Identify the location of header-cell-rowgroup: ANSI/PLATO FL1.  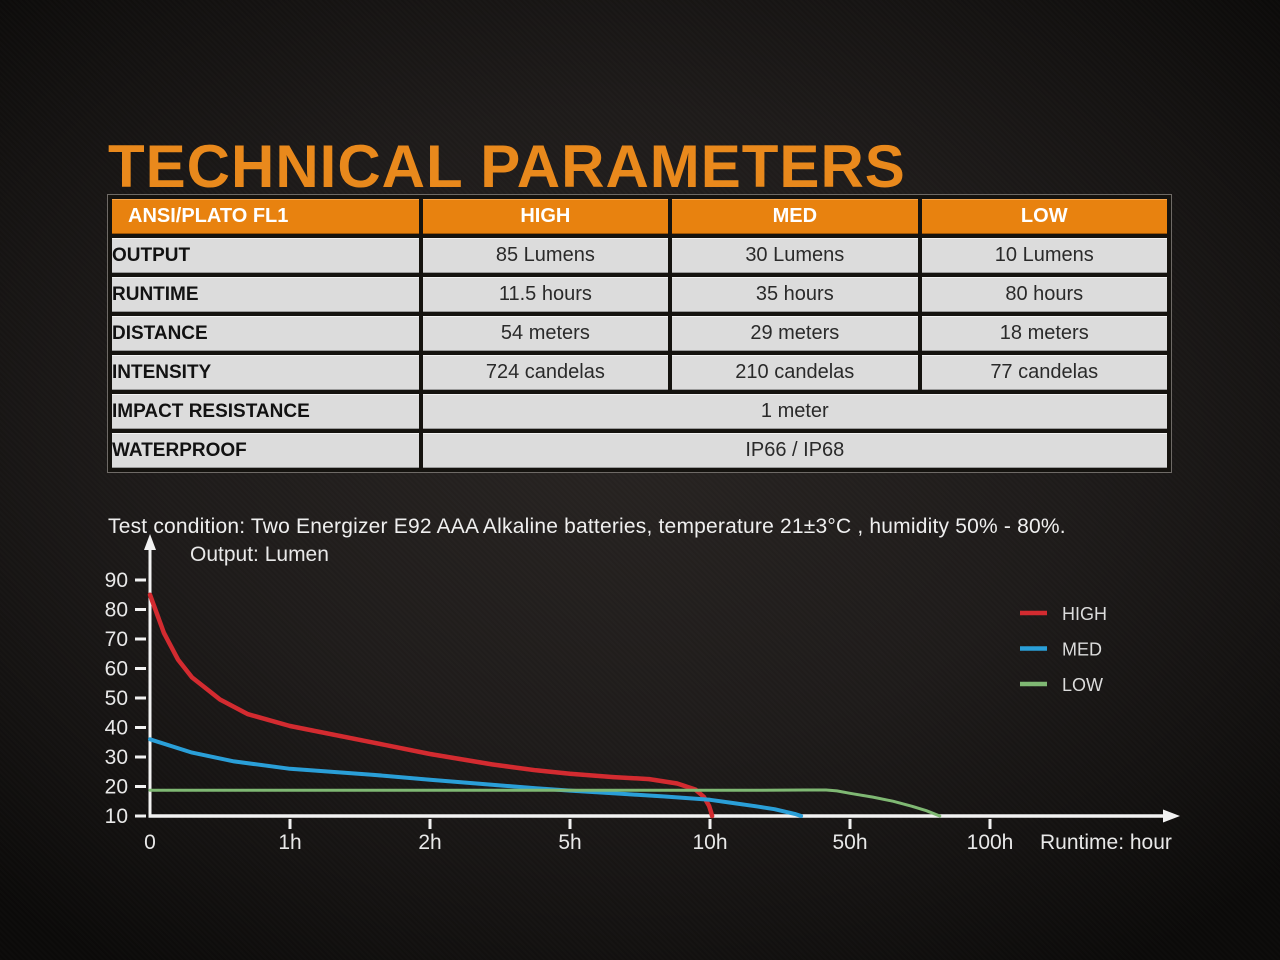
(265, 216).